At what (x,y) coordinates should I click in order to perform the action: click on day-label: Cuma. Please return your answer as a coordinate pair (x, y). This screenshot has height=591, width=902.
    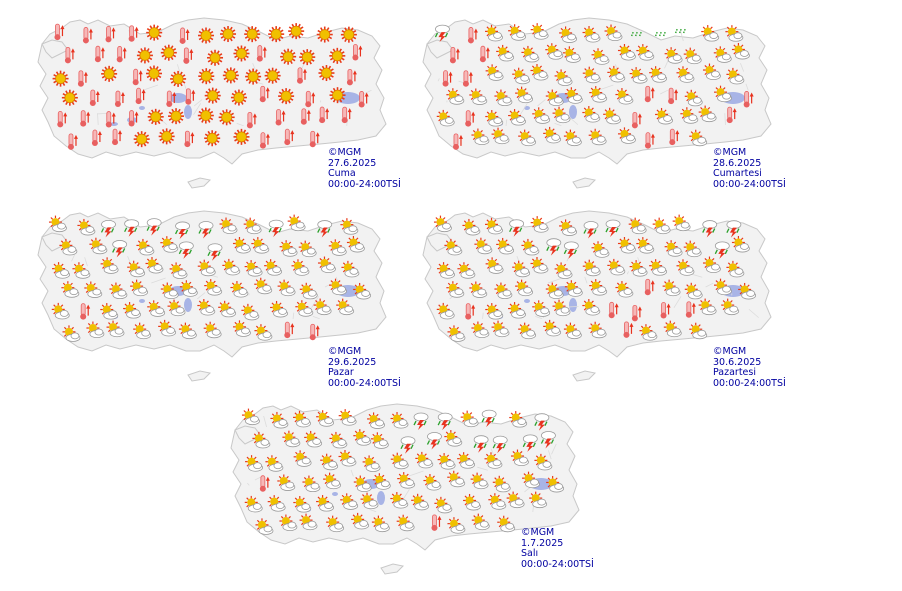
    Looking at the image, I should click on (342, 173).